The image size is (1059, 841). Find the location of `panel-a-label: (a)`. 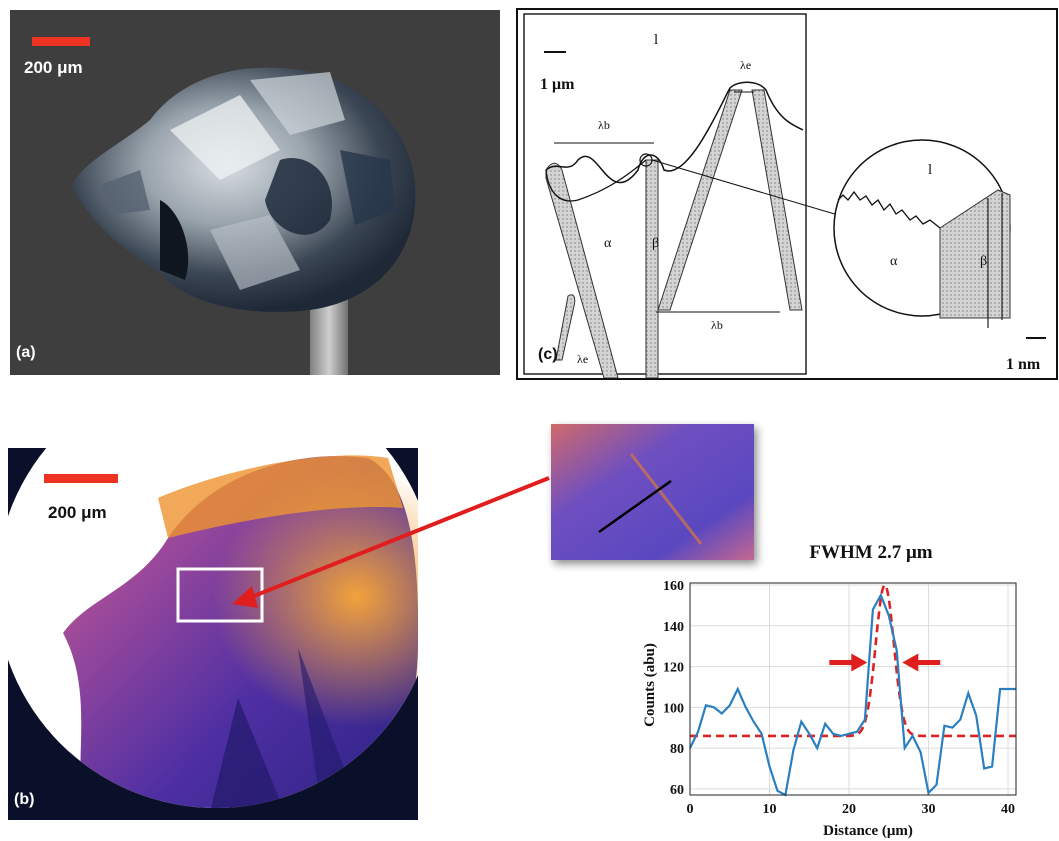

panel-a-label: (a) is located at coordinates (26, 352).